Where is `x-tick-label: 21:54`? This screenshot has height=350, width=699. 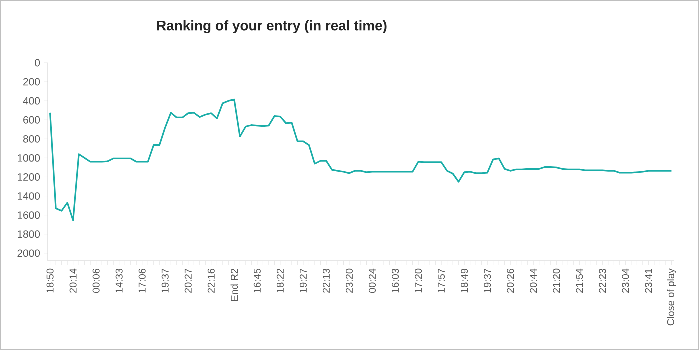
x-tick-label: 21:54 is located at coordinates (580, 280).